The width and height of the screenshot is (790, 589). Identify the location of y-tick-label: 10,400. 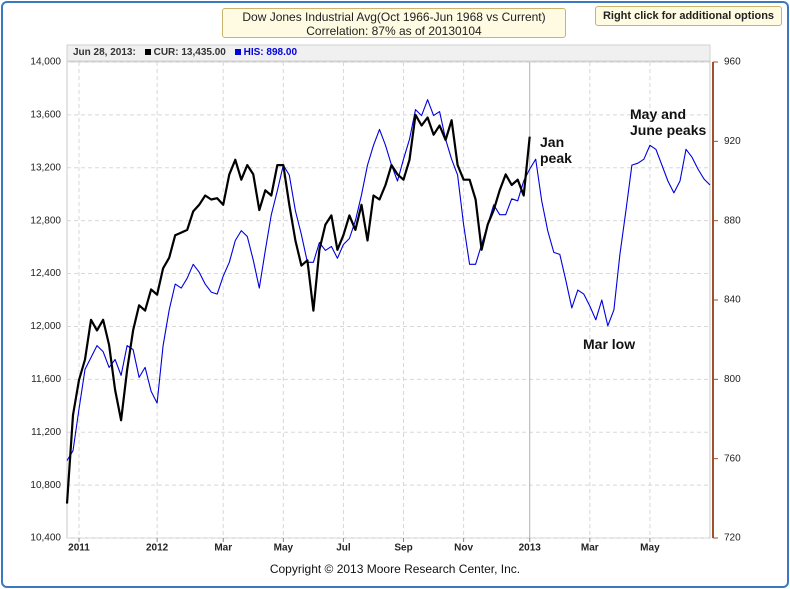
(45, 538).